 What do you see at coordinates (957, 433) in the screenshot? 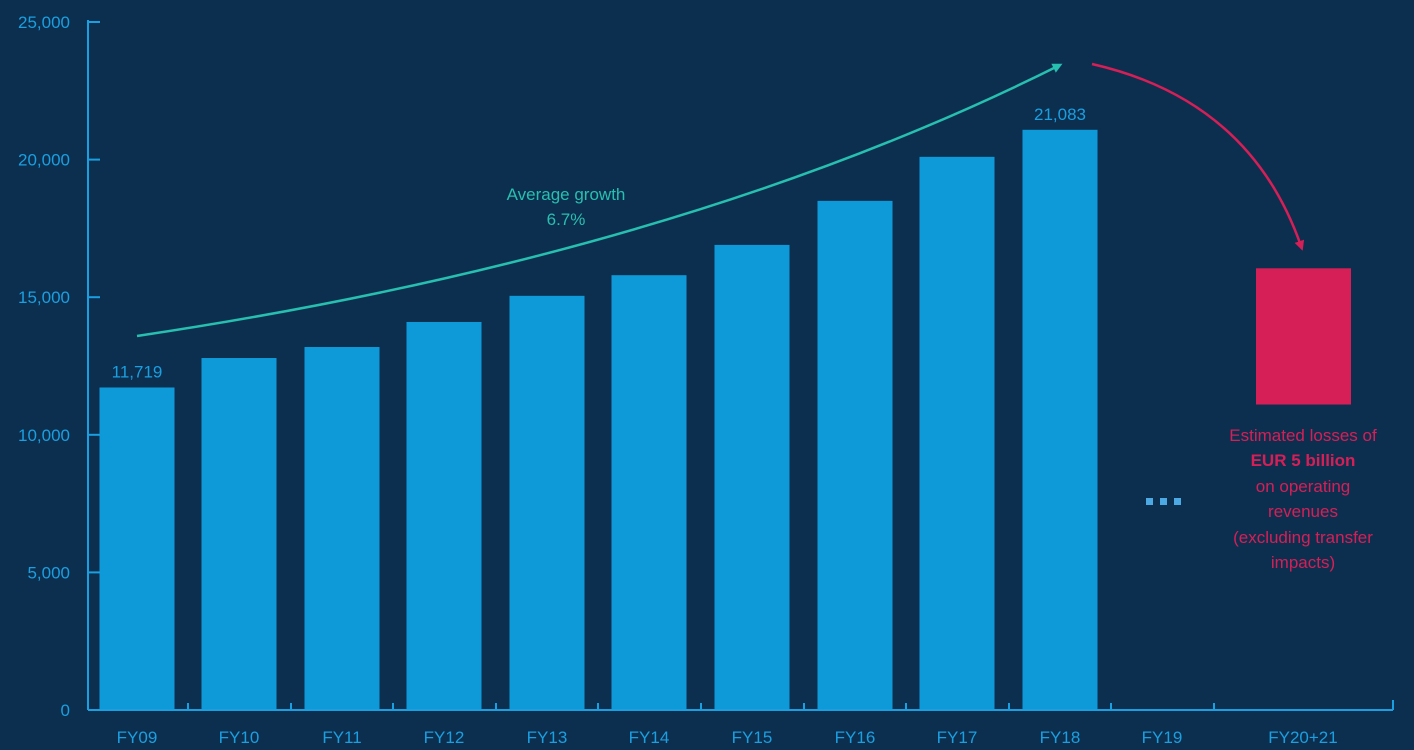
I see `bar-fy17` at bounding box center [957, 433].